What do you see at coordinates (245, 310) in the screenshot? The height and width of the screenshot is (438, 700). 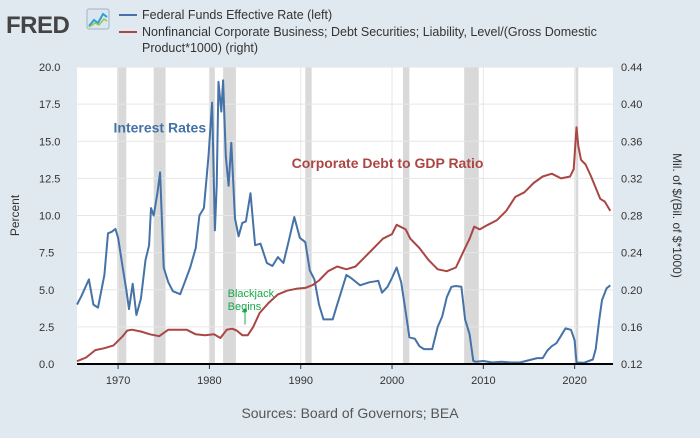 I see `annotation-blackjack-marker` at bounding box center [245, 310].